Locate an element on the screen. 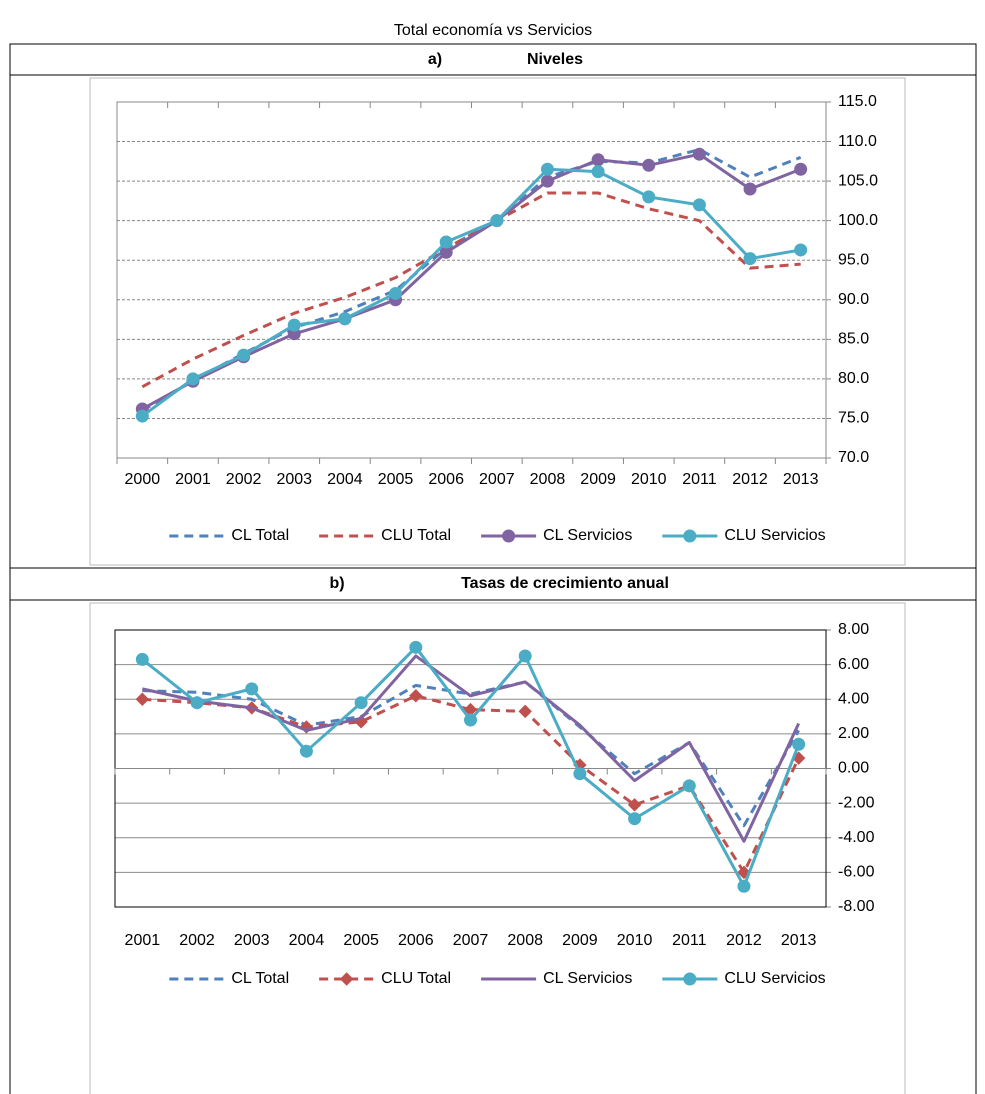 This screenshot has width=985, height=1094. y-tick-label: 70.0 is located at coordinates (853, 457).